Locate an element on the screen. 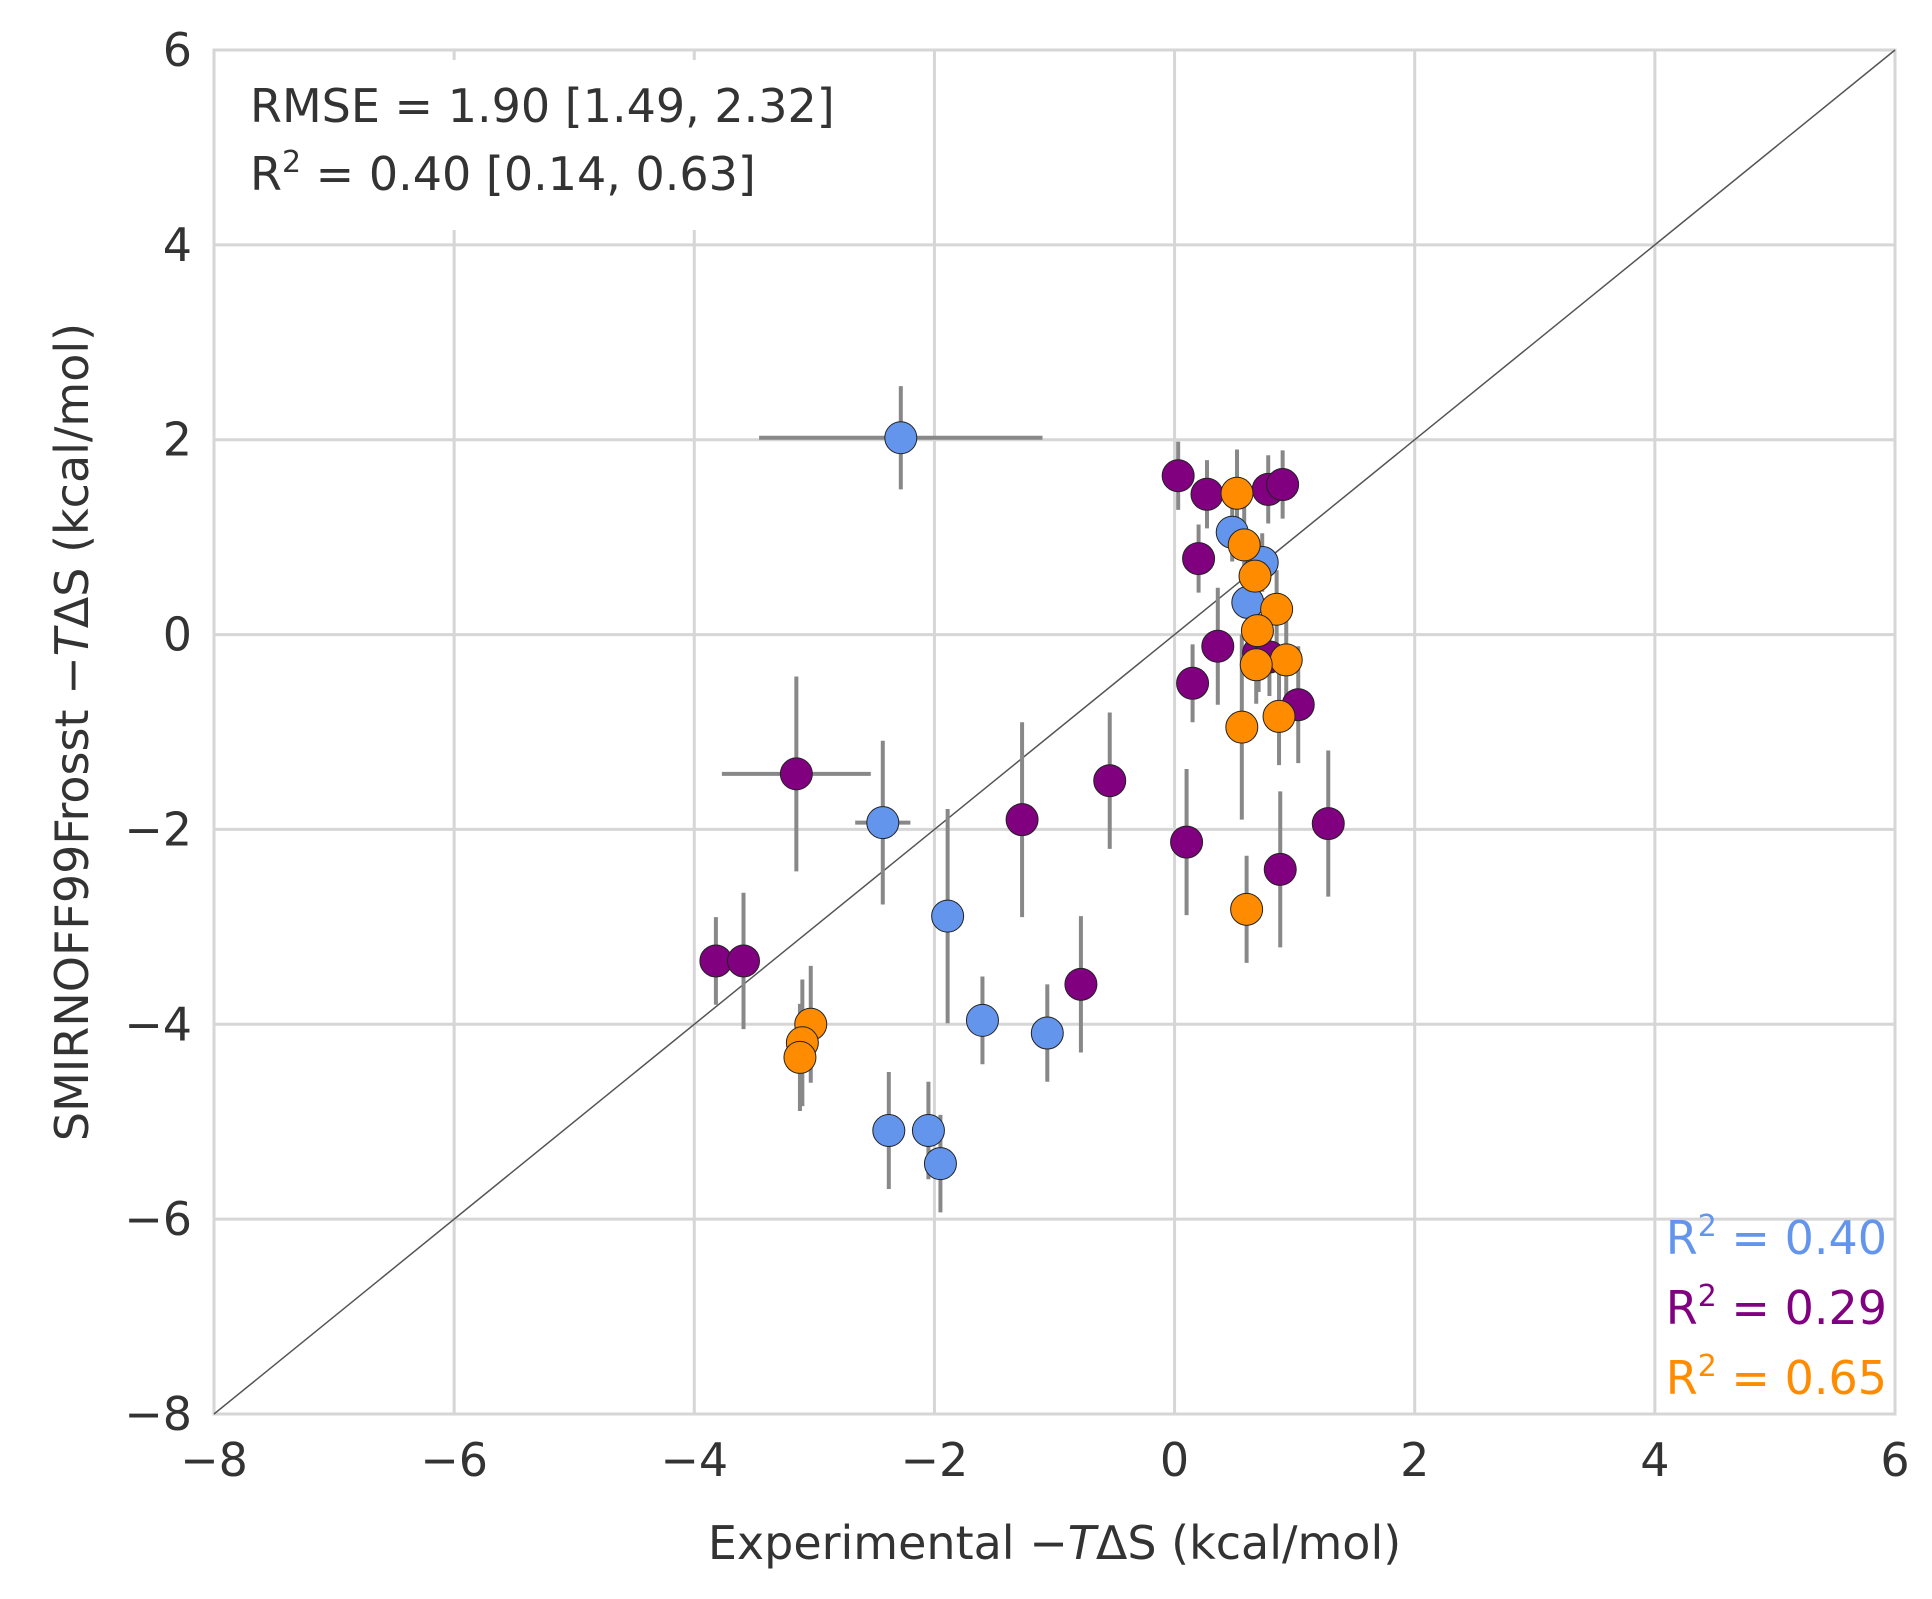 This screenshot has height=1599, width=1932. x-tick-label: 2 is located at coordinates (1414, 1460).